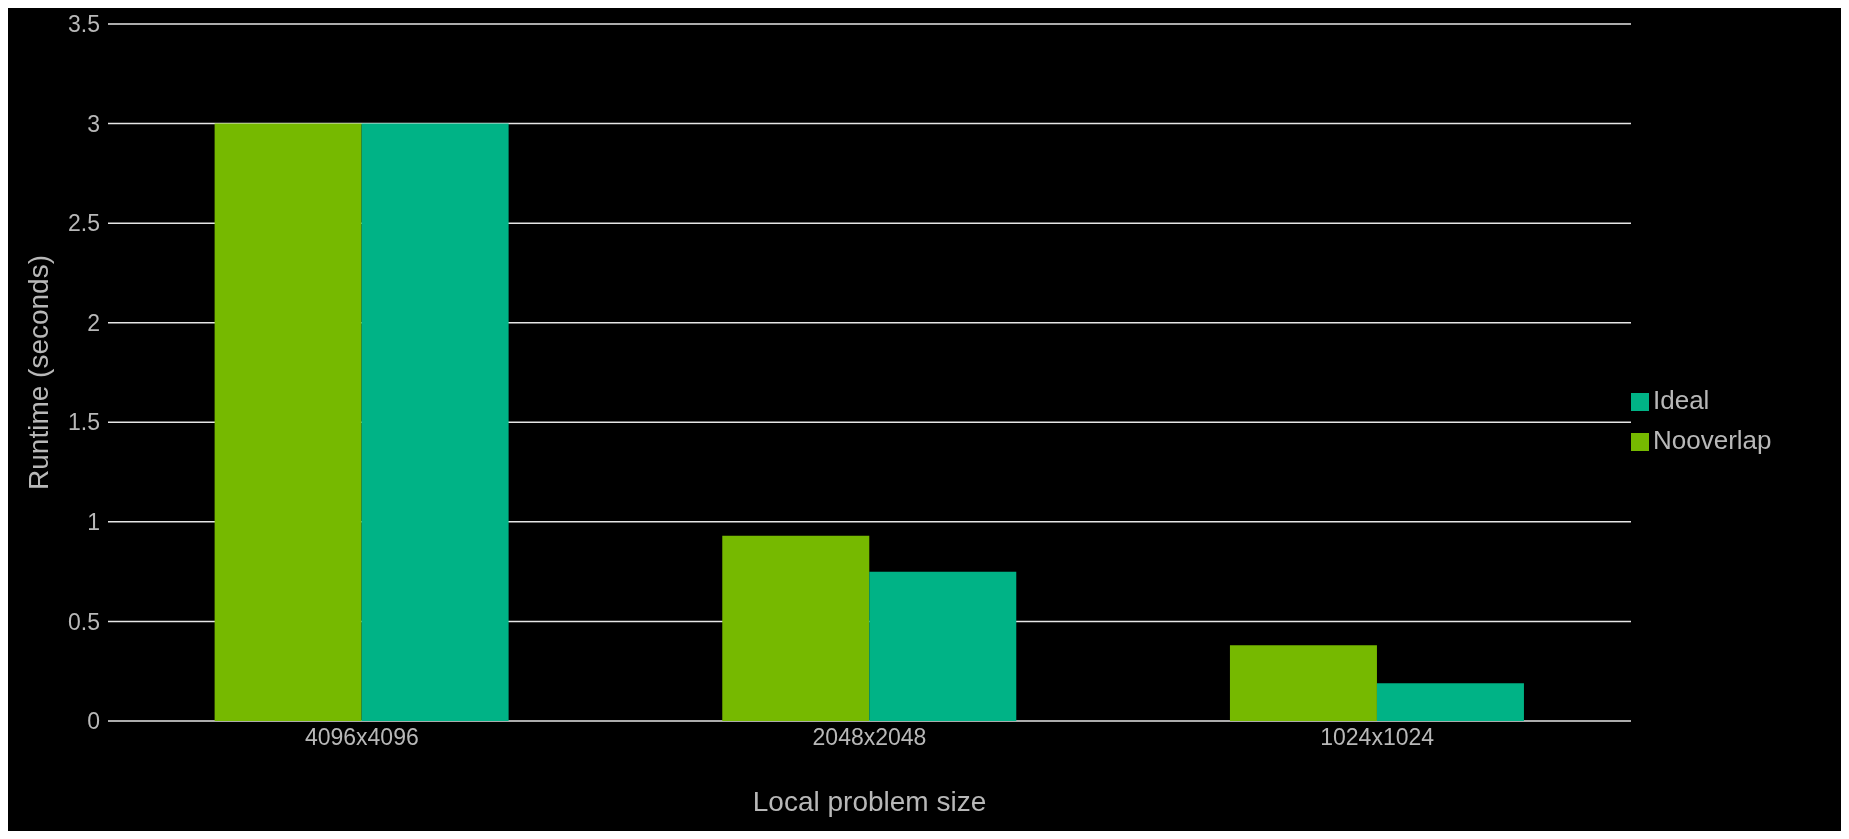 The image size is (1849, 839). I want to click on y-tick-label: 2, so click(93, 322).